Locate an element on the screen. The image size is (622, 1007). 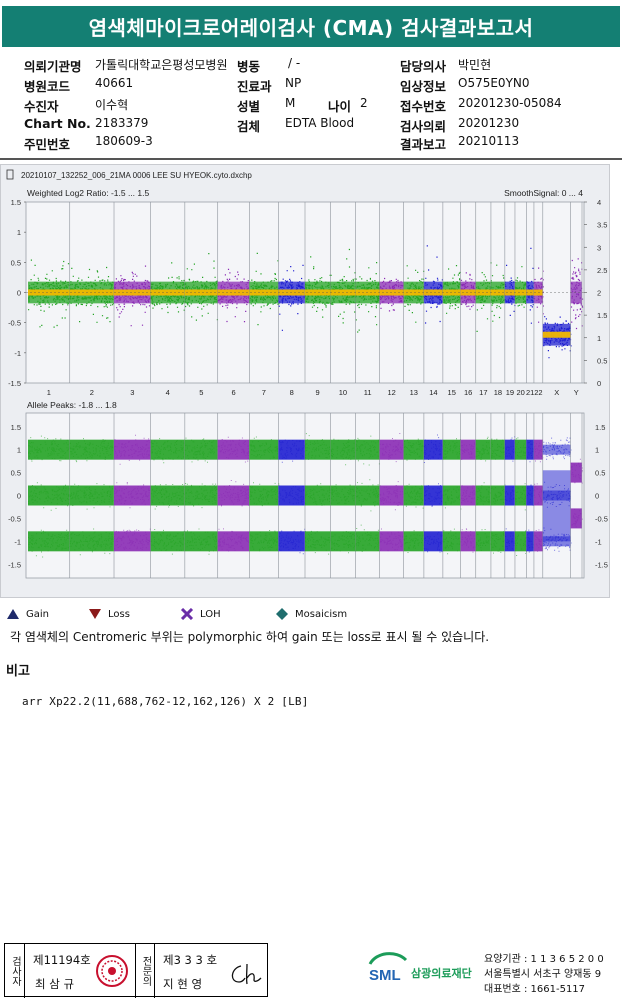
x-tick-label: 2 is located at coordinates (92, 392).